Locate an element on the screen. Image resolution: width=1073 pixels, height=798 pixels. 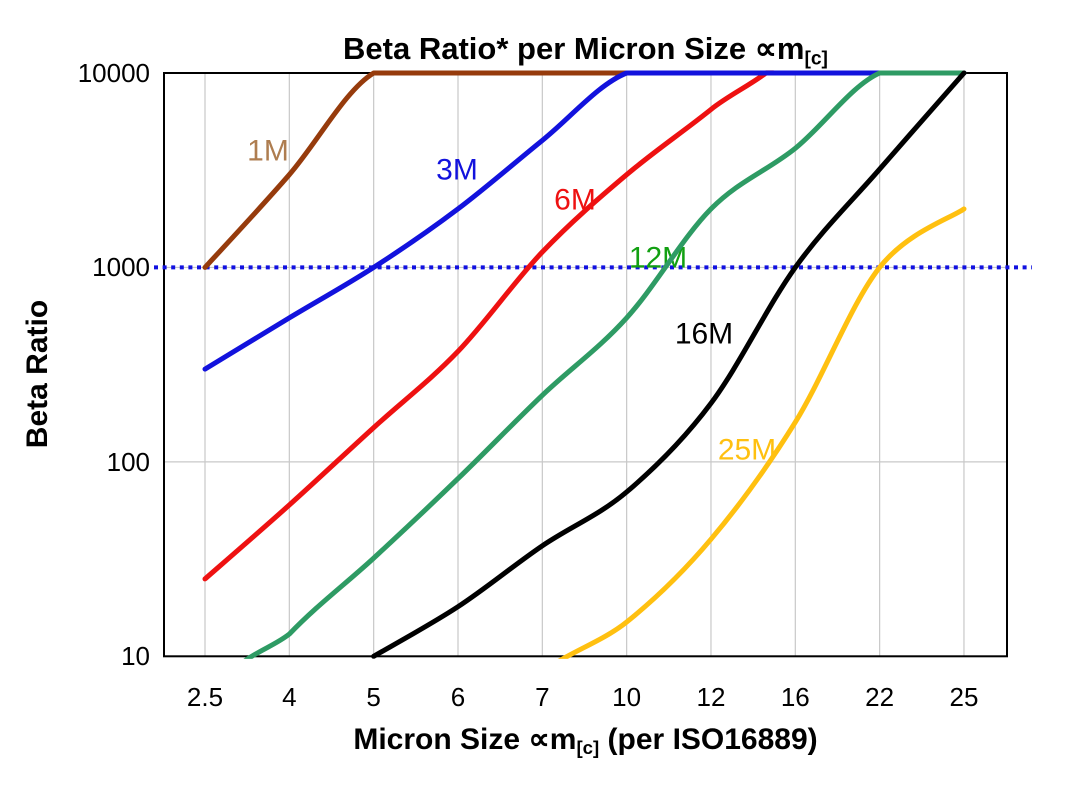
x-tick-label-4: 4 is located at coordinates (289, 697).